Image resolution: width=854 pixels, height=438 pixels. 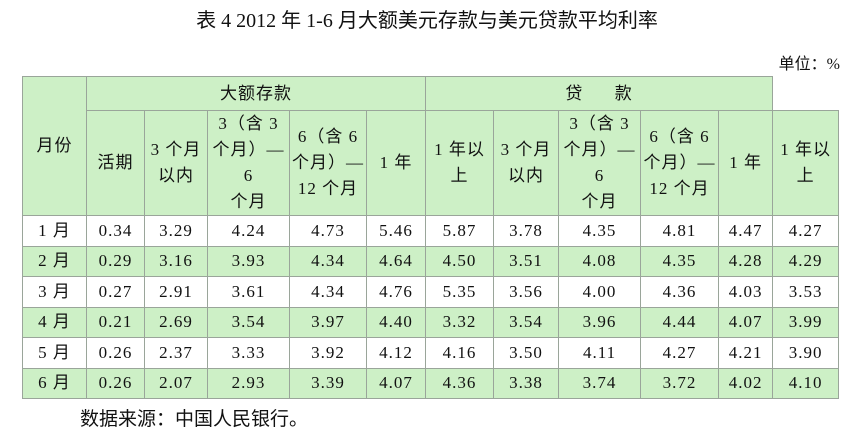 What do you see at coordinates (54, 292) in the screenshot?
I see `month-cell: 3 月` at bounding box center [54, 292].